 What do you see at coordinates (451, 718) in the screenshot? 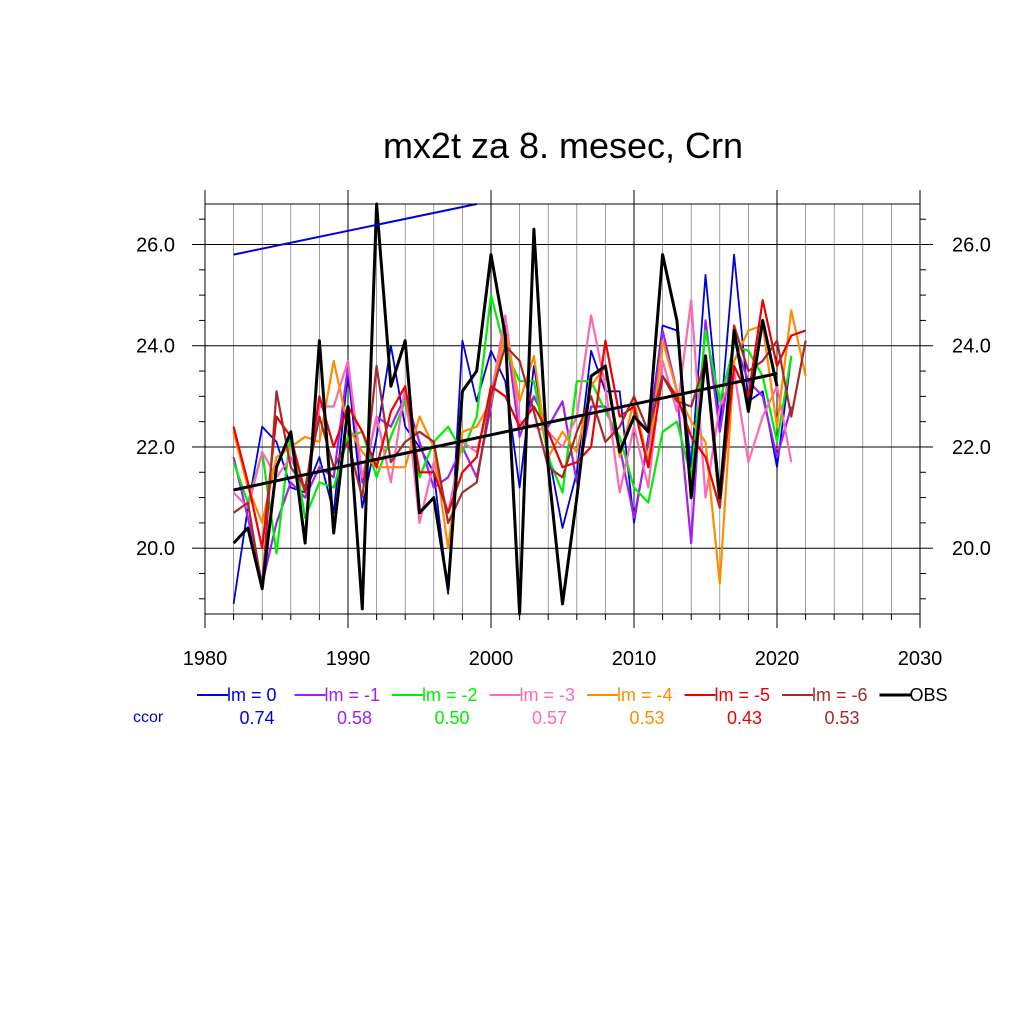
I see `ccor-value-2: 0.50` at bounding box center [451, 718].